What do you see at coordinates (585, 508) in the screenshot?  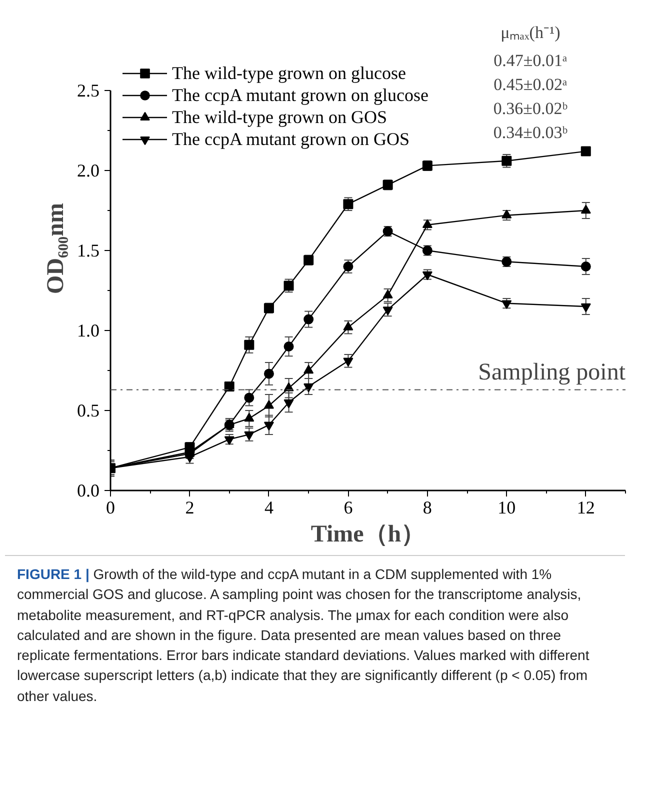 I see `x-tick-label: 12` at bounding box center [585, 508].